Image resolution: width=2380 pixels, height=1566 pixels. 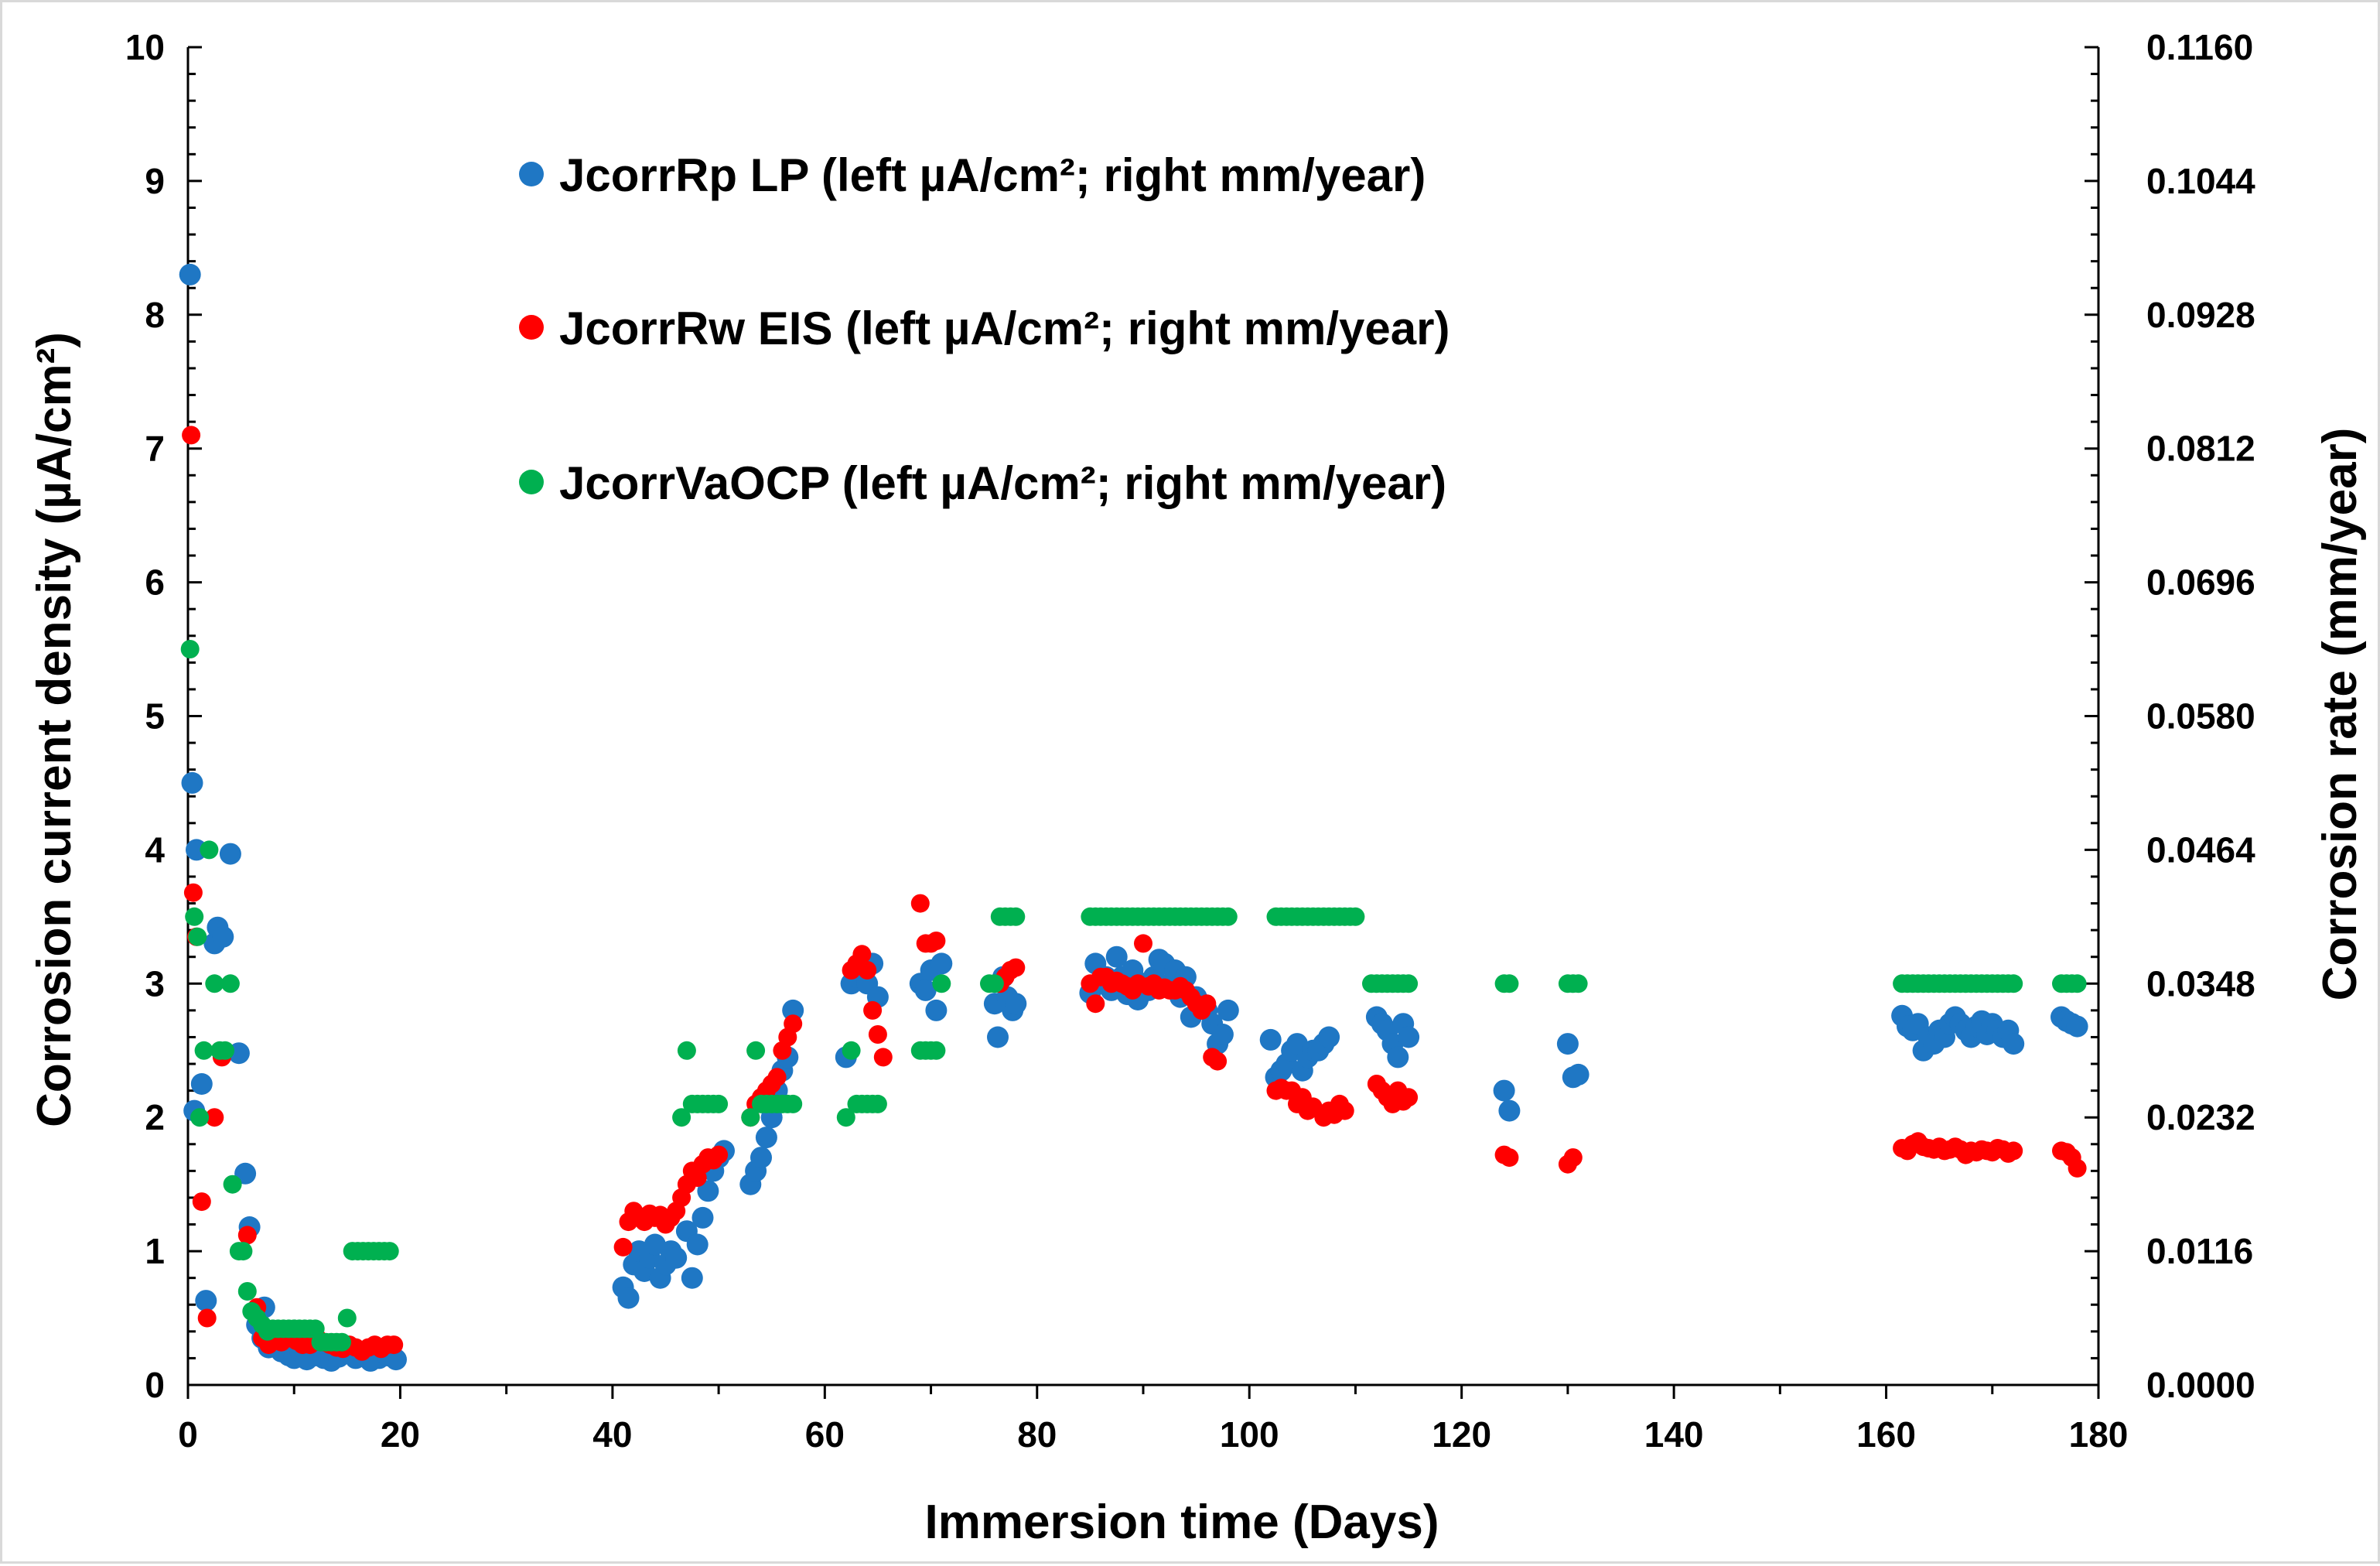 I want to click on y2-tick-label: 0.0232, so click(x=2200, y=1117).